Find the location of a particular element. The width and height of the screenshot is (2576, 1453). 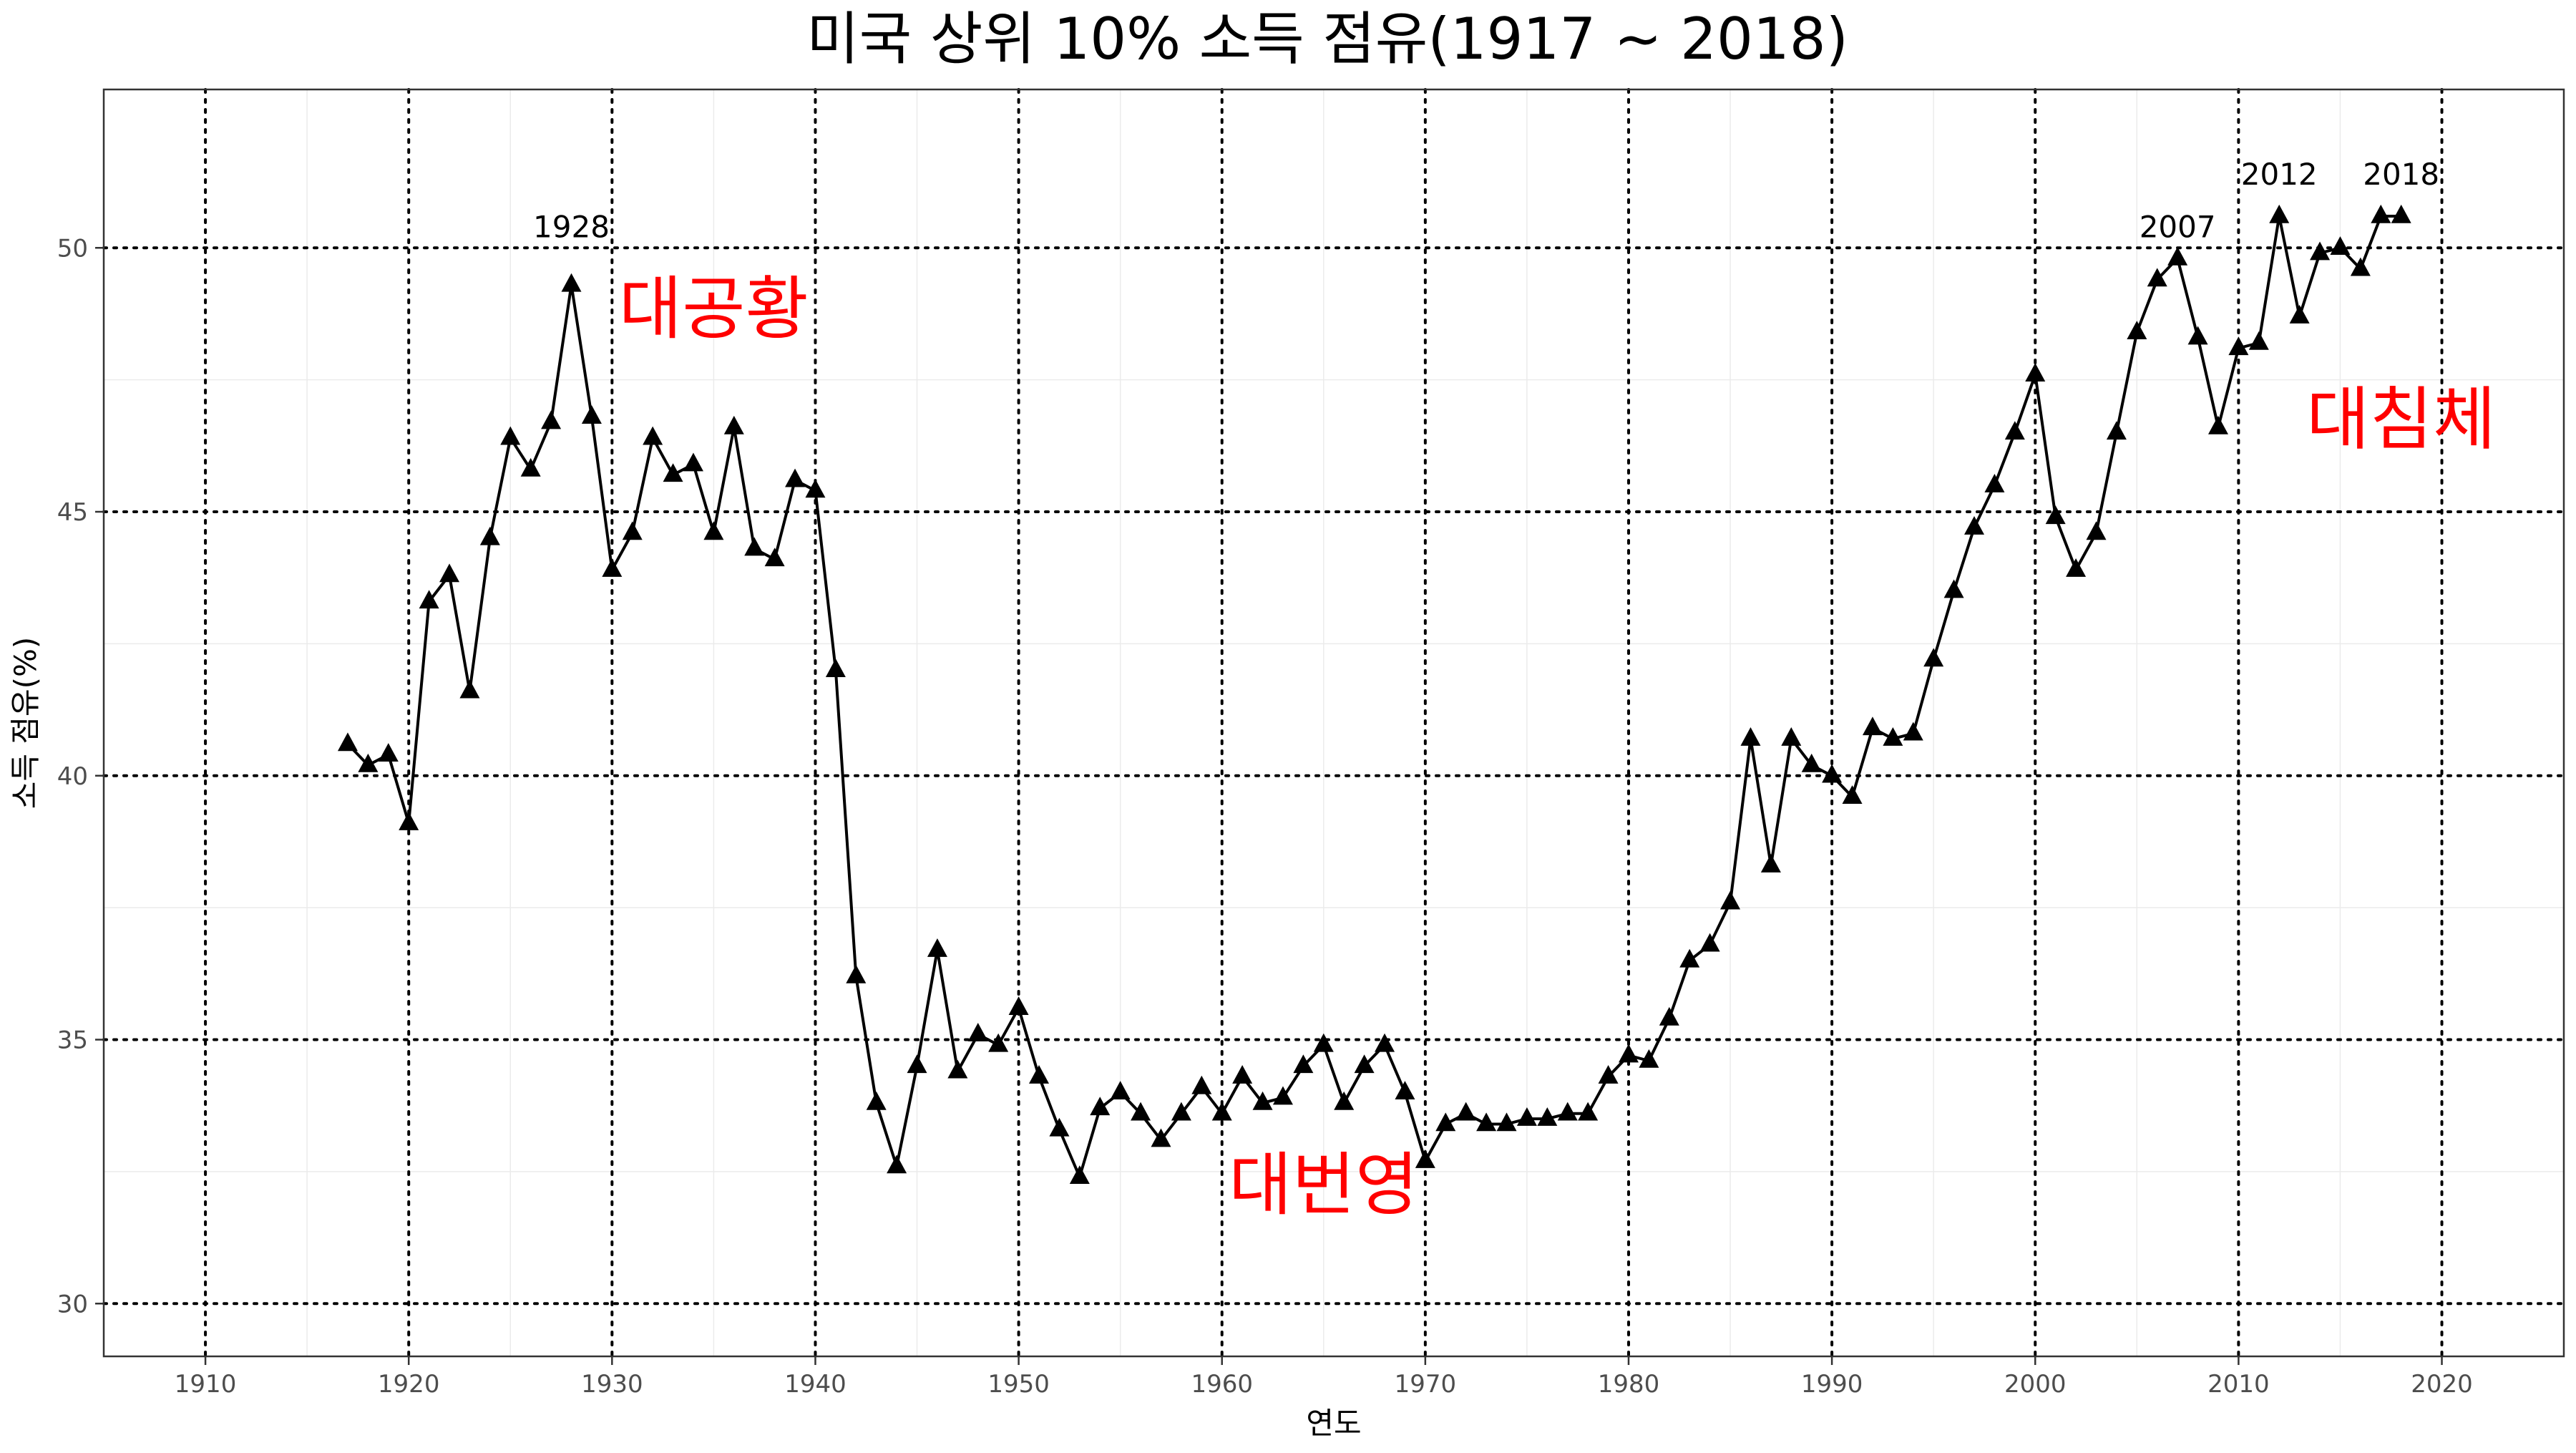

data-point-1932 is located at coordinates (653, 435).